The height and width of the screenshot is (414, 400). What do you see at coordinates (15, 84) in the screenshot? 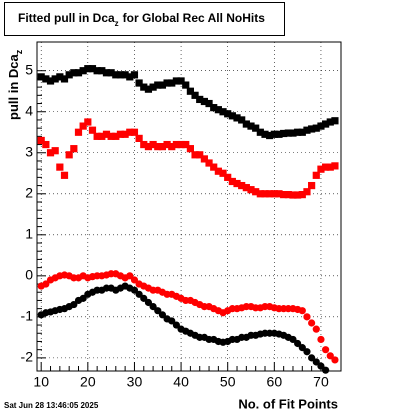
I see `y-axis-label: pull in Dcaz` at bounding box center [15, 84].